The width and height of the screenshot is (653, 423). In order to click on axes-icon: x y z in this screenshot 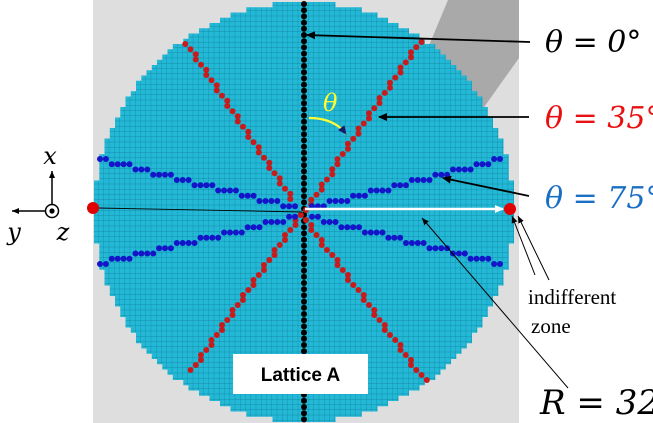, I will do `click(37, 194)`.